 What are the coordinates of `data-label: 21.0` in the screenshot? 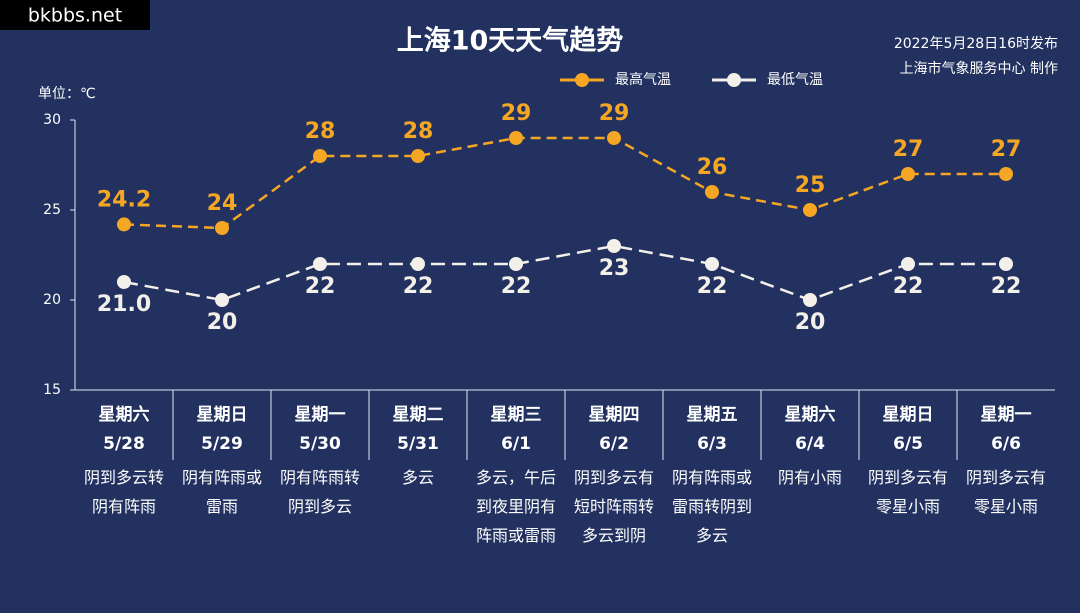 It's located at (124, 304).